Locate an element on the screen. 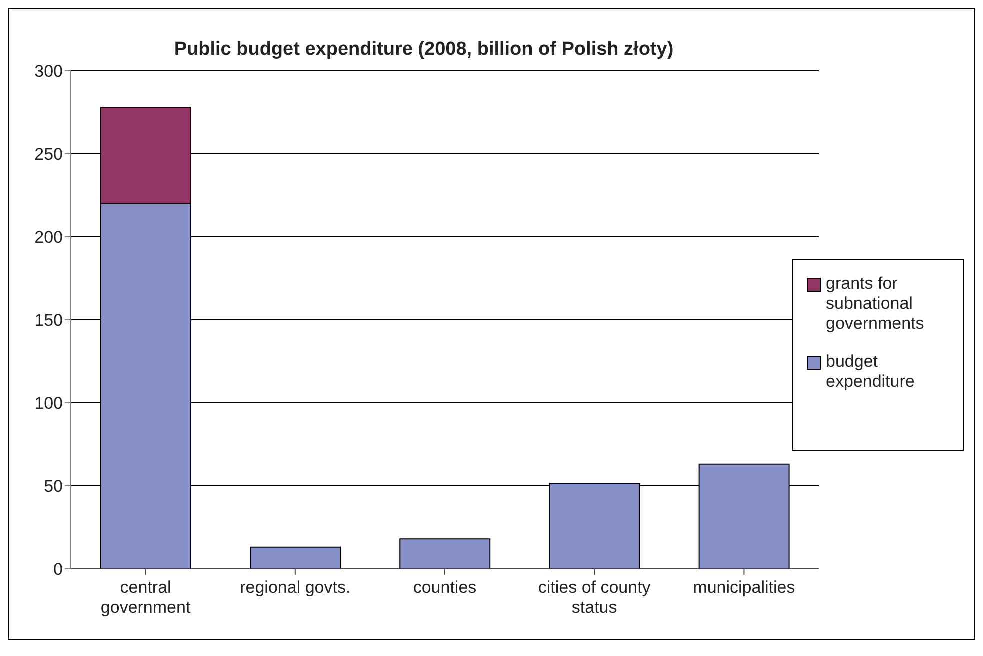  y-tick-label: 150 is located at coordinates (48, 320).